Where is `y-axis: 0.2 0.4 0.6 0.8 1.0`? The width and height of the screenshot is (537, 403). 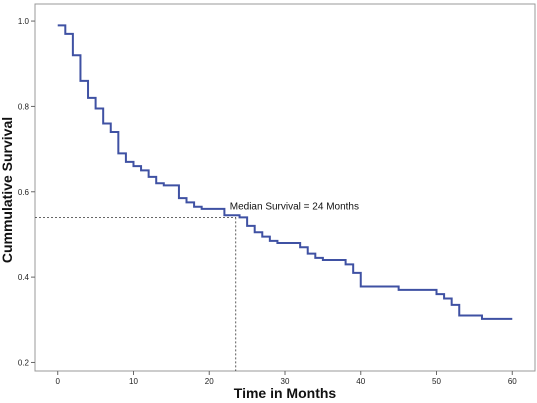
y-axis: 0.2 0.4 0.6 0.8 1.0 is located at coordinates (26, 192).